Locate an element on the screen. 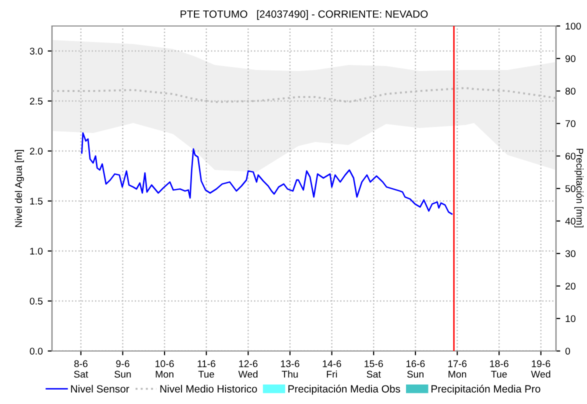 This screenshot has width=587, height=404. x-tick-label: 18-6 Tue is located at coordinates (499, 369).